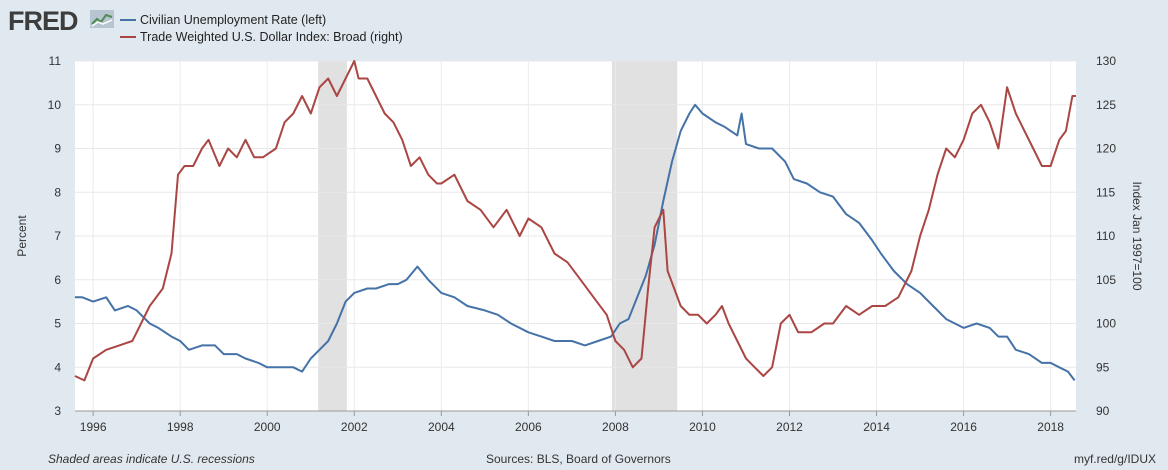 Image resolution: width=1168 pixels, height=470 pixels. Describe the element at coordinates (57, 324) in the screenshot. I see `y-tick-left: 5` at that location.